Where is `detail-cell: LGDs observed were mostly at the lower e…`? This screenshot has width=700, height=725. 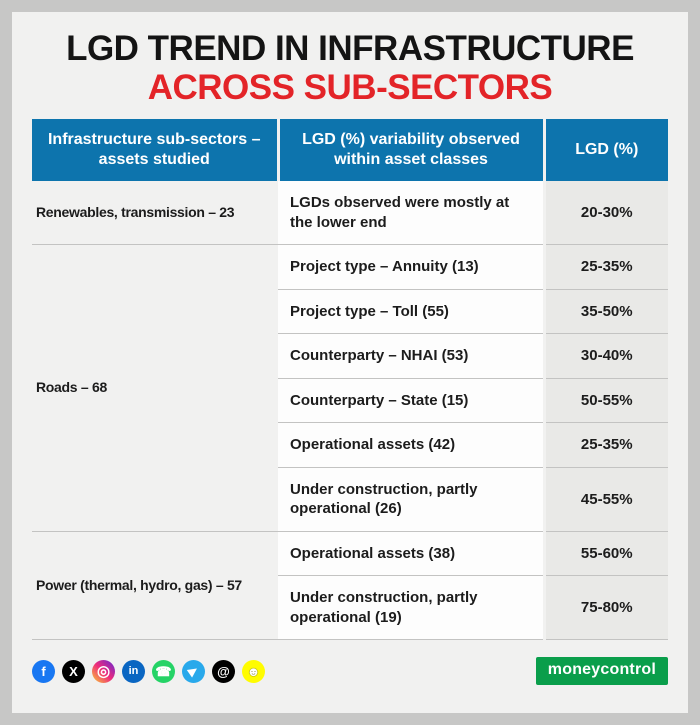 detail-cell: LGDs observed were mostly at the lower e… is located at coordinates (411, 213).